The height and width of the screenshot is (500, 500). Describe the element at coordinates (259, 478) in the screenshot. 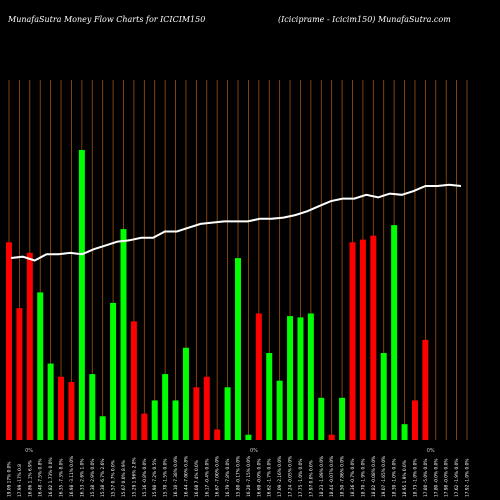

I see `x-tick-label: 16.69 -0.0% 0.0%` at that location.